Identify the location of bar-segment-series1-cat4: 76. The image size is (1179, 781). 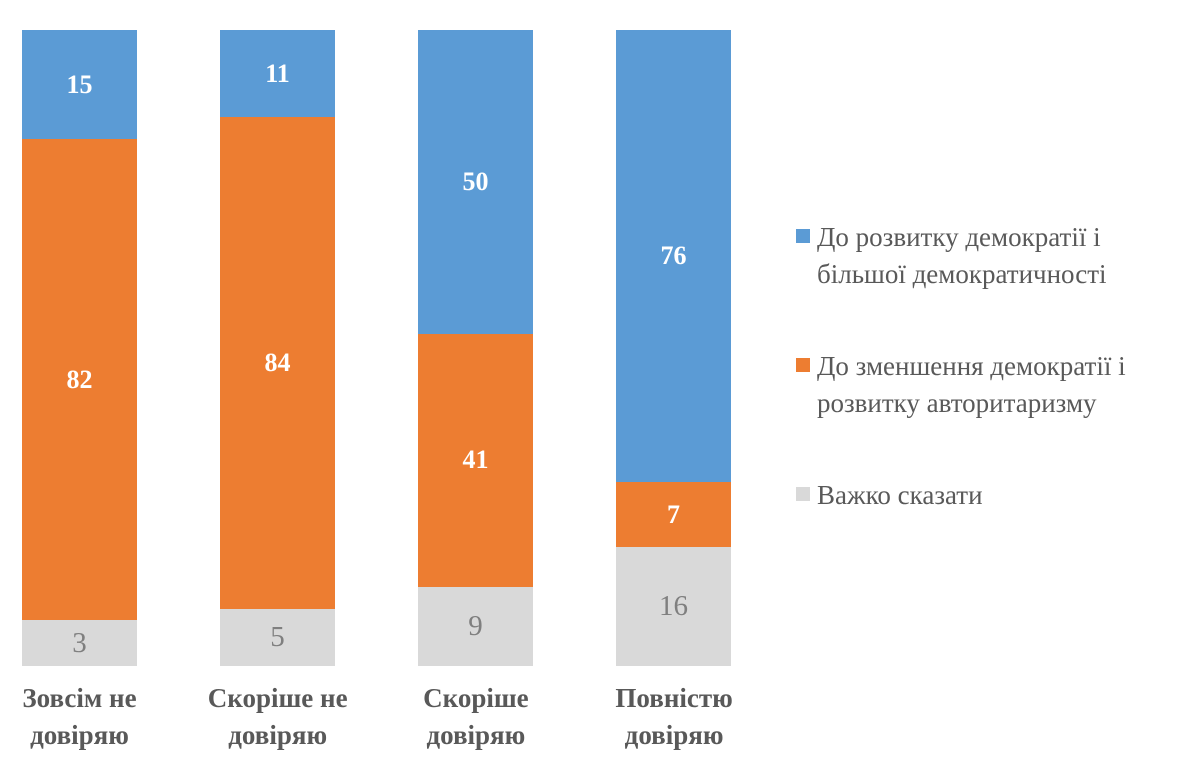
(673, 256).